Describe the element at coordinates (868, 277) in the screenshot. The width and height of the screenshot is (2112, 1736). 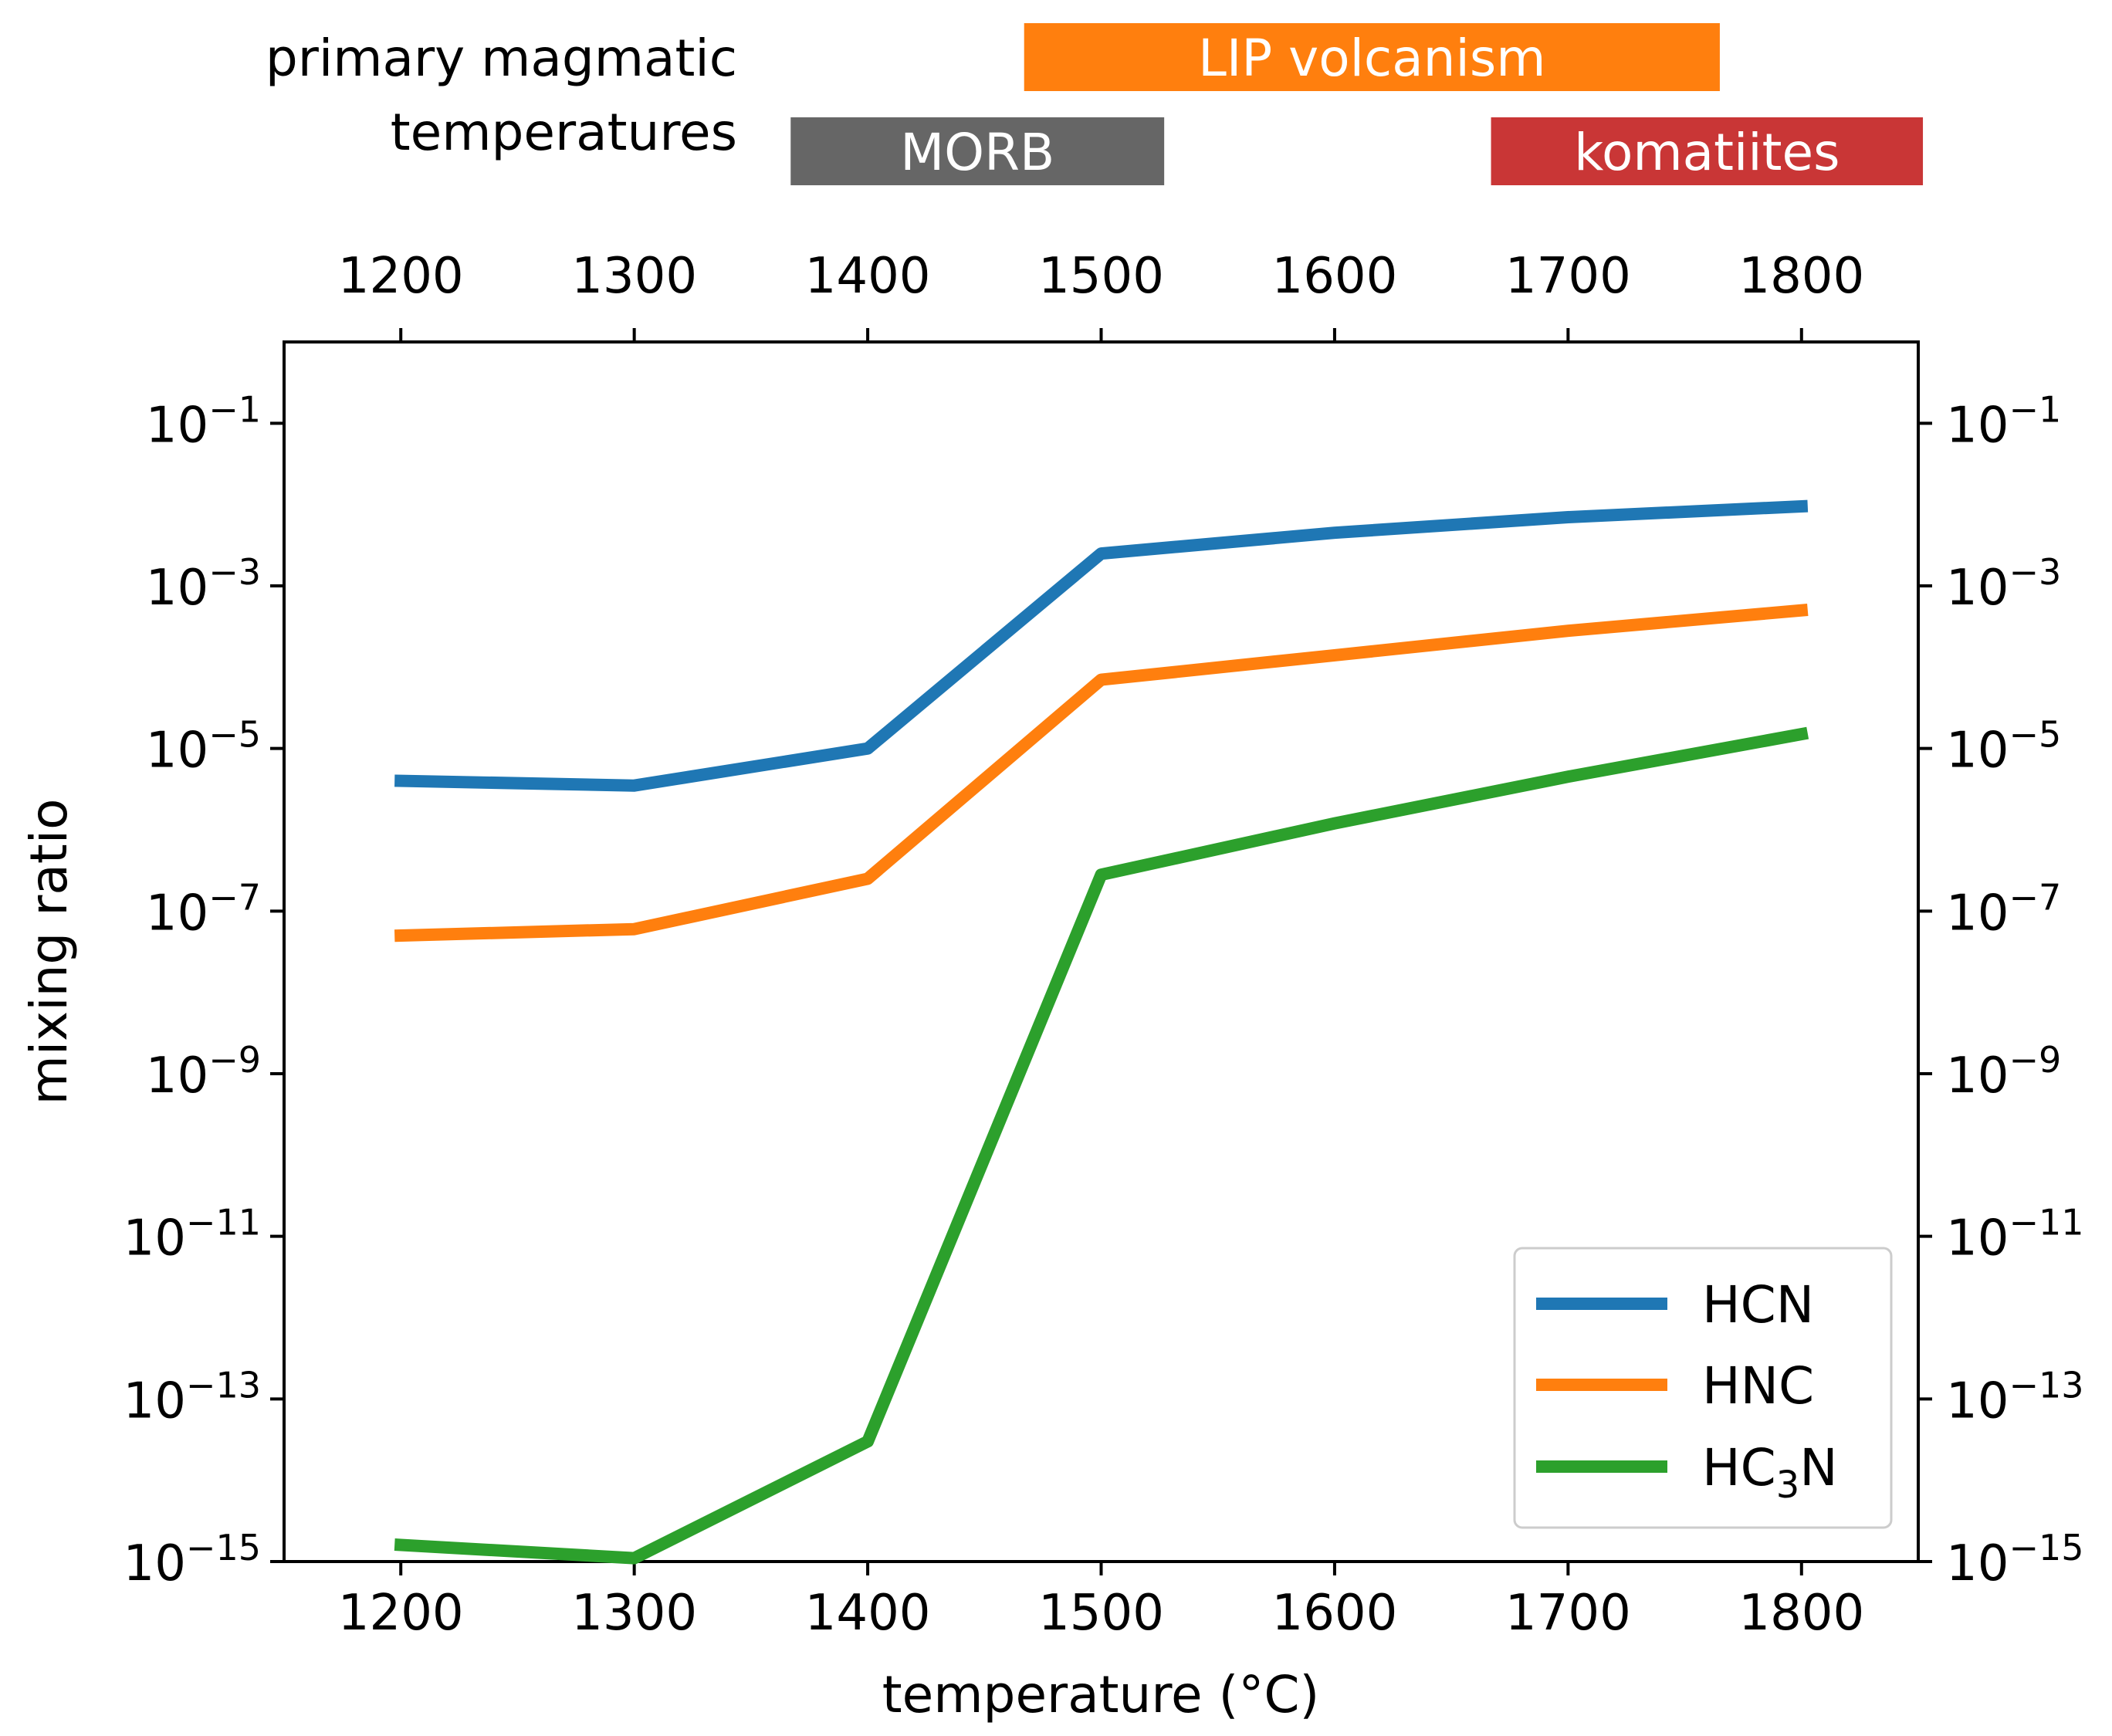
I see `top-tick-label: 1400` at that location.